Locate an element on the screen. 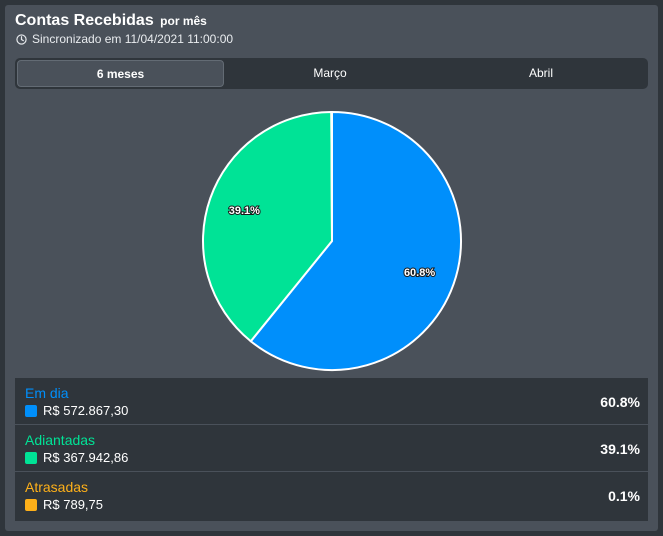 This screenshot has height=536, width=663. clock-icon is located at coordinates (21, 39).